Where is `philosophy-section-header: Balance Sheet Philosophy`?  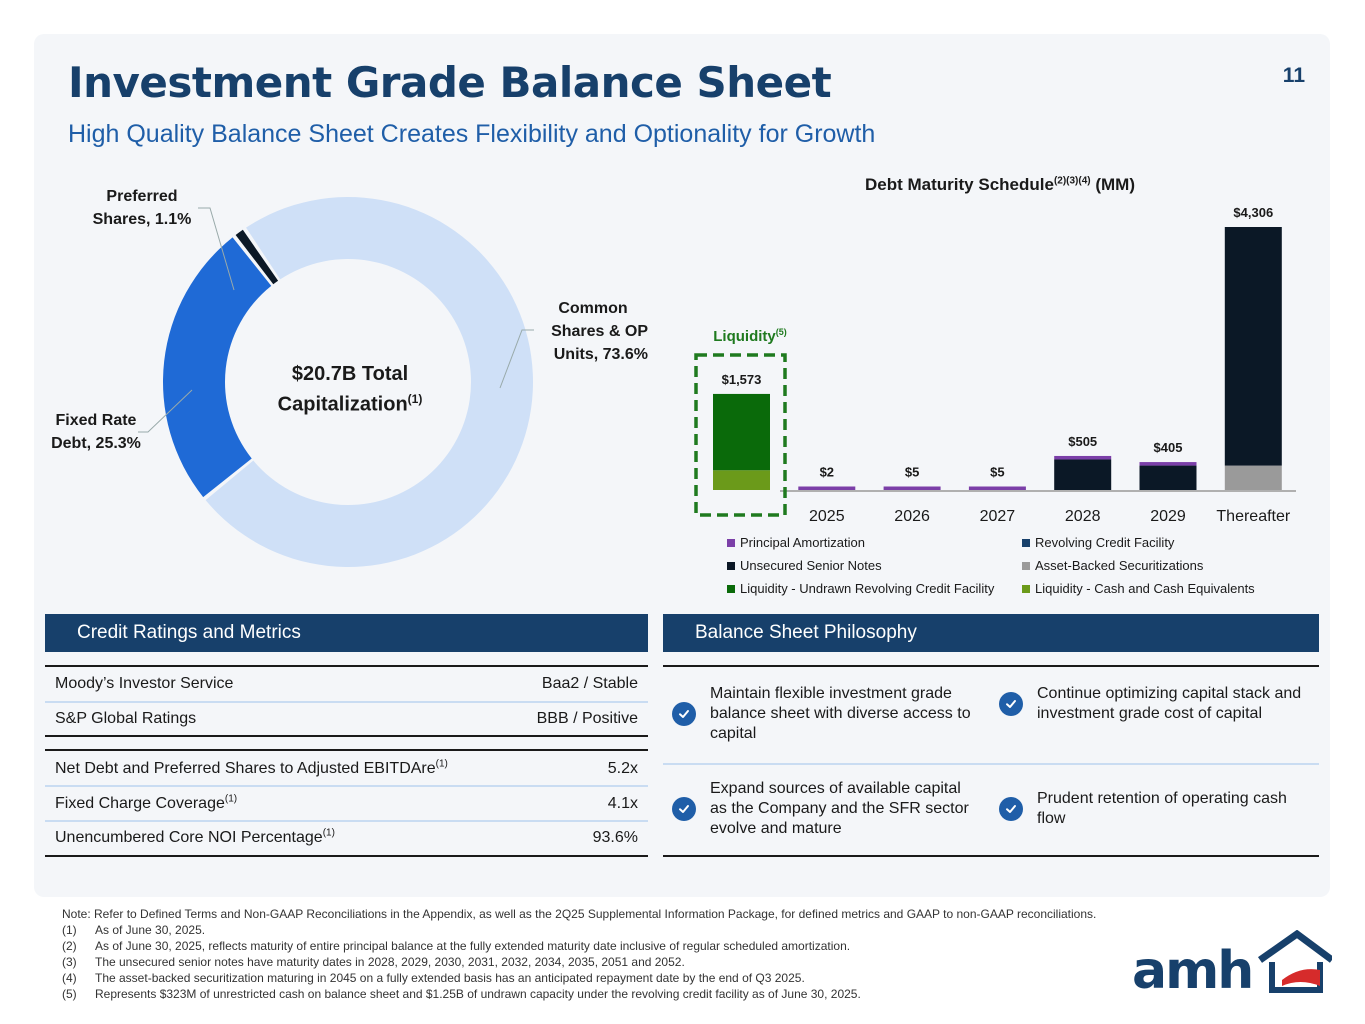 philosophy-section-header: Balance Sheet Philosophy is located at coordinates (991, 633).